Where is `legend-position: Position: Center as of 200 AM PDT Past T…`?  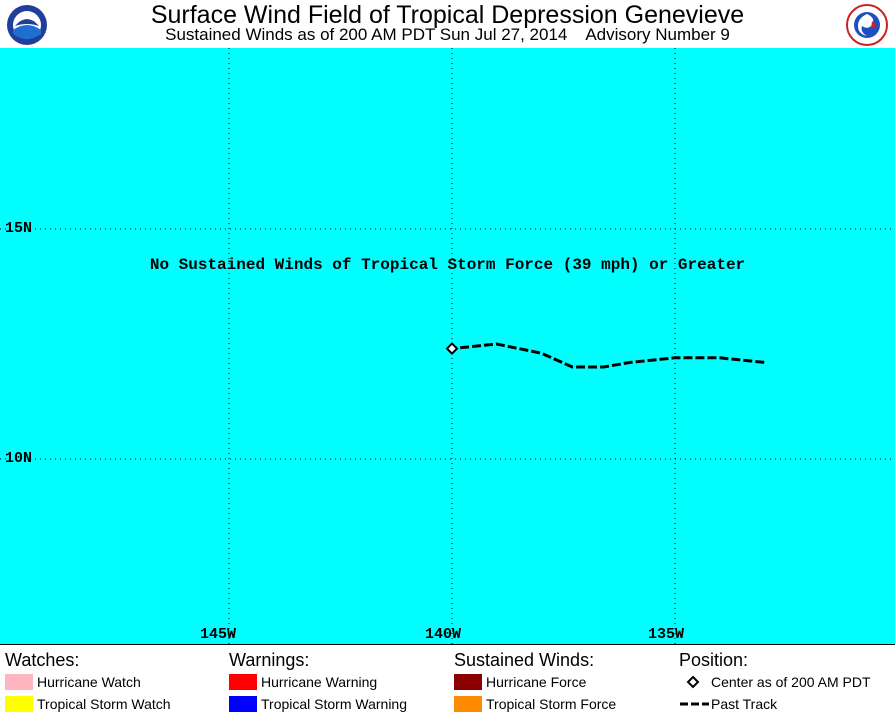
legend-position: Position: Center as of 200 AM PDT Past T… is located at coordinates (775, 682).